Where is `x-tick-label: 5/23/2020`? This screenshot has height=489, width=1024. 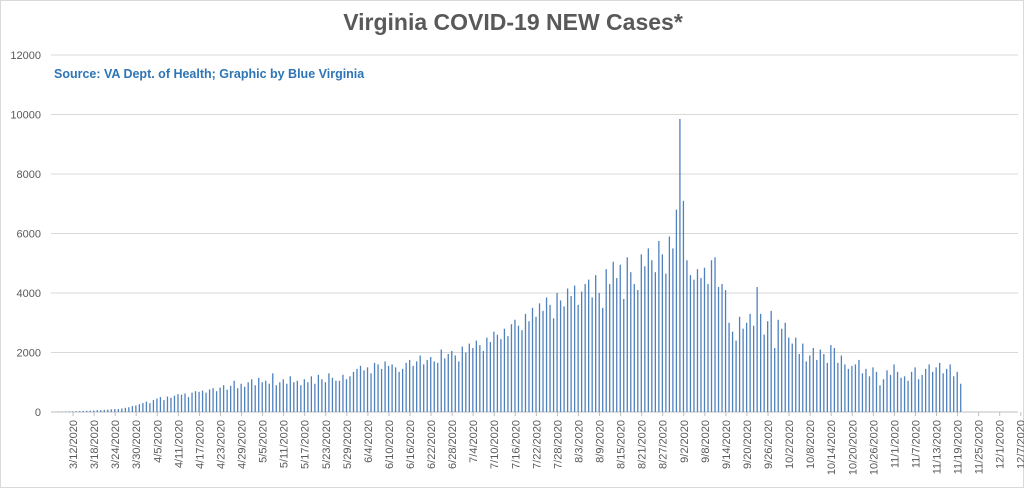
x-tick-label: 5/23/2020 is located at coordinates (327, 444).